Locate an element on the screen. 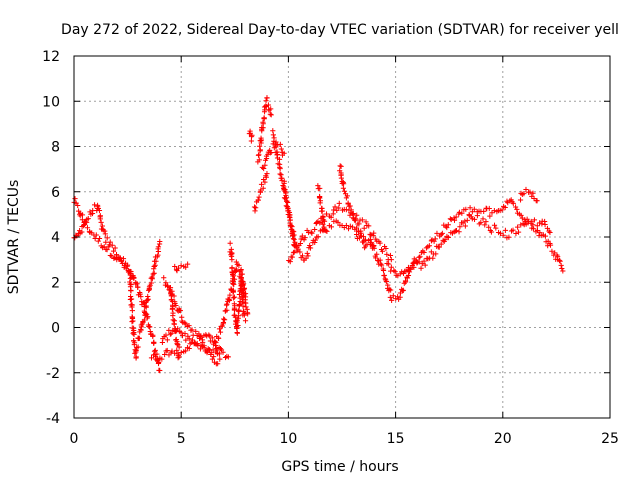 Image resolution: width=640 pixels, height=480 pixels. x-tick-label: 15 is located at coordinates (396, 439).